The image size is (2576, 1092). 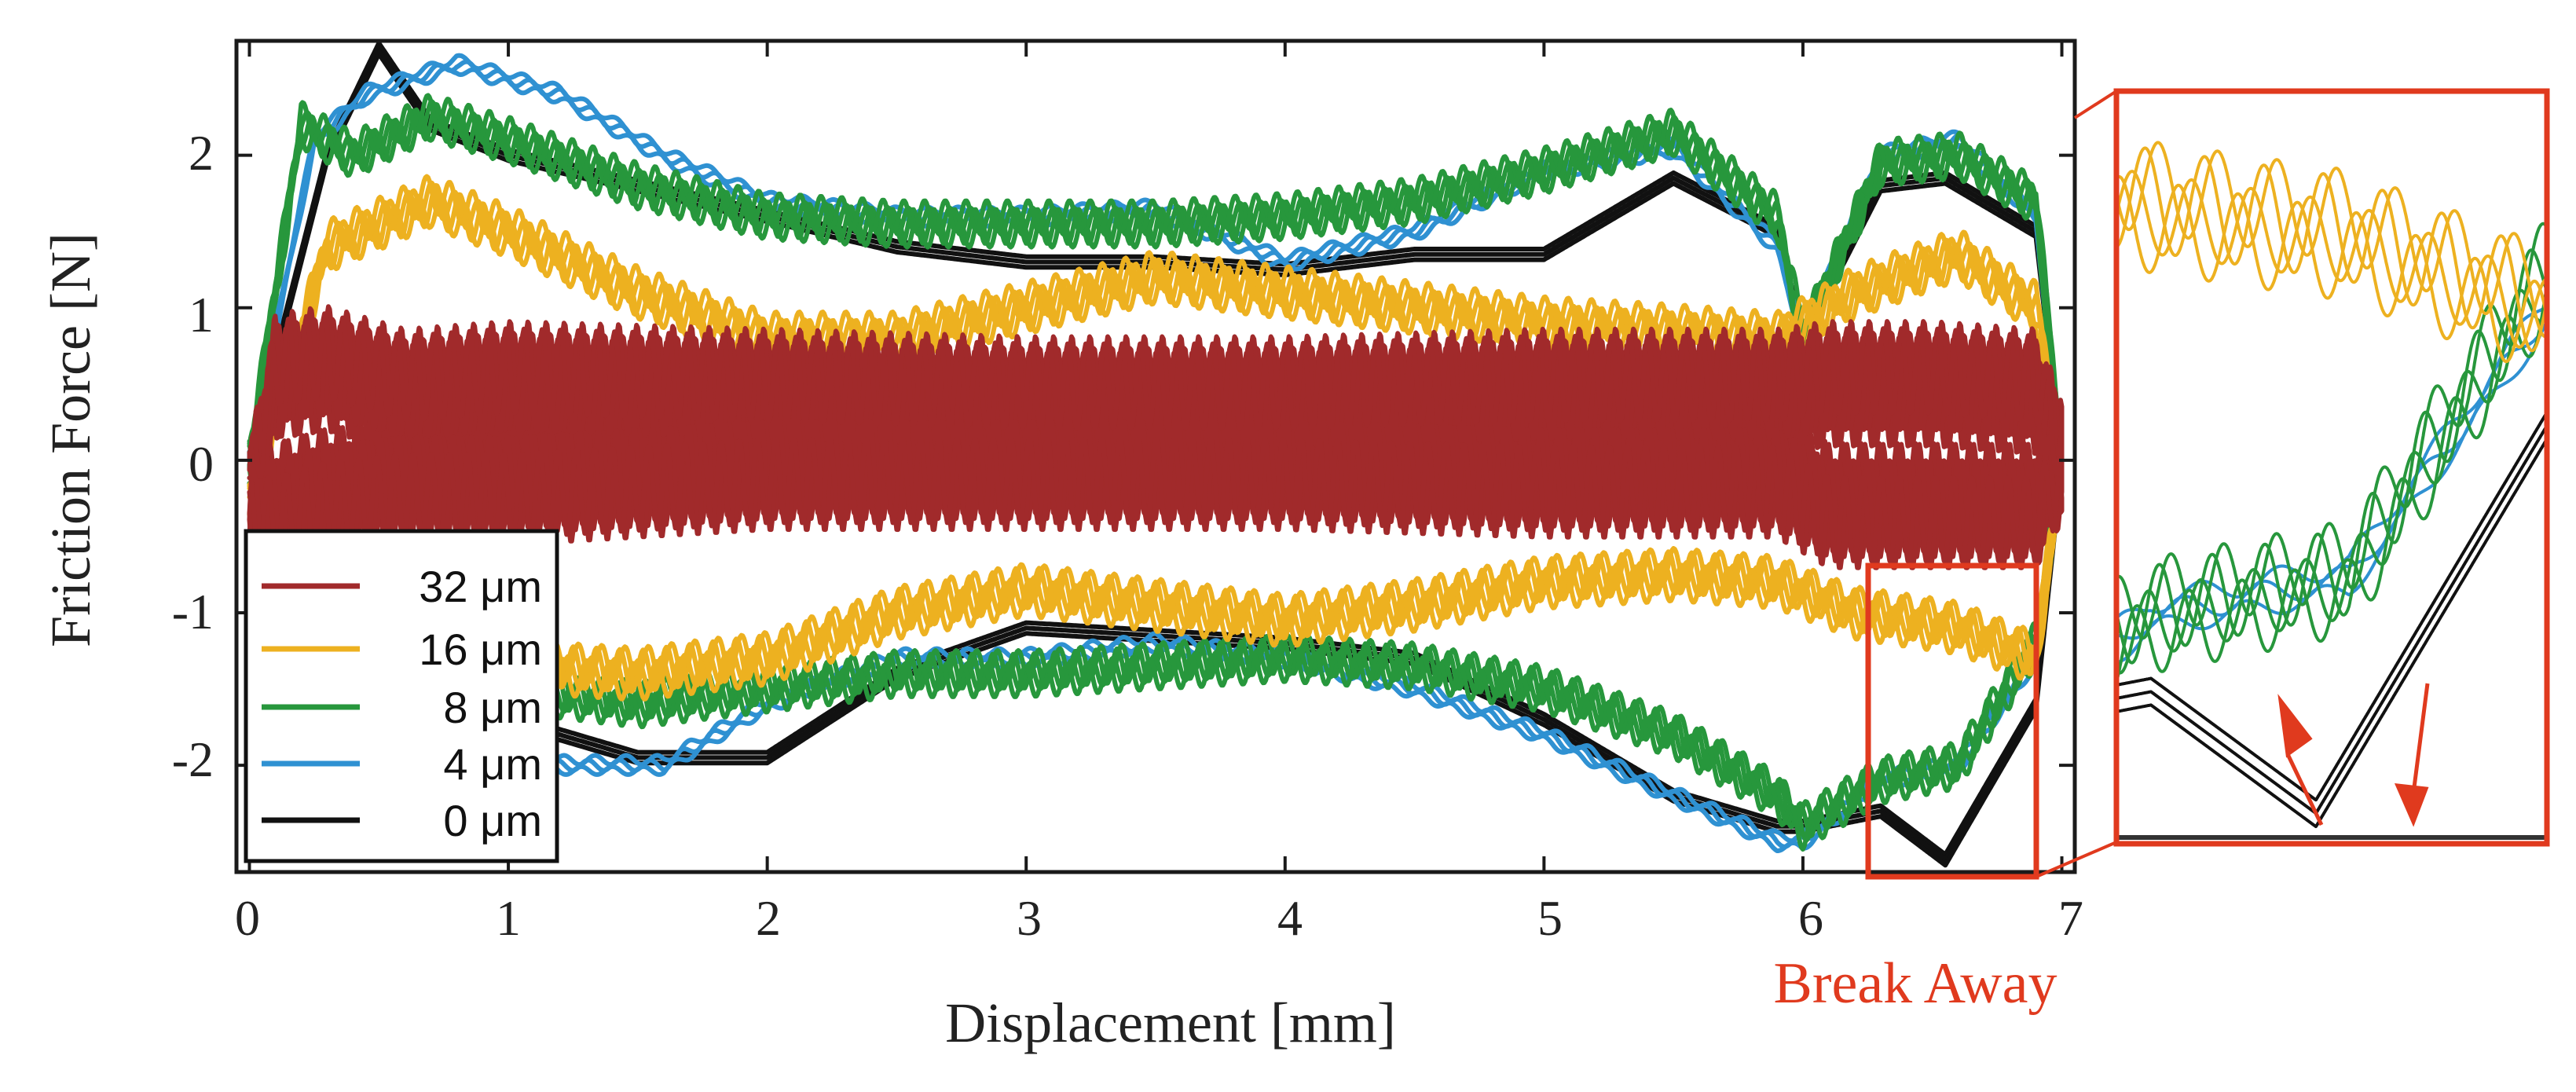 What do you see at coordinates (1029, 918) in the screenshot?
I see `x-tick-label: 3` at bounding box center [1029, 918].